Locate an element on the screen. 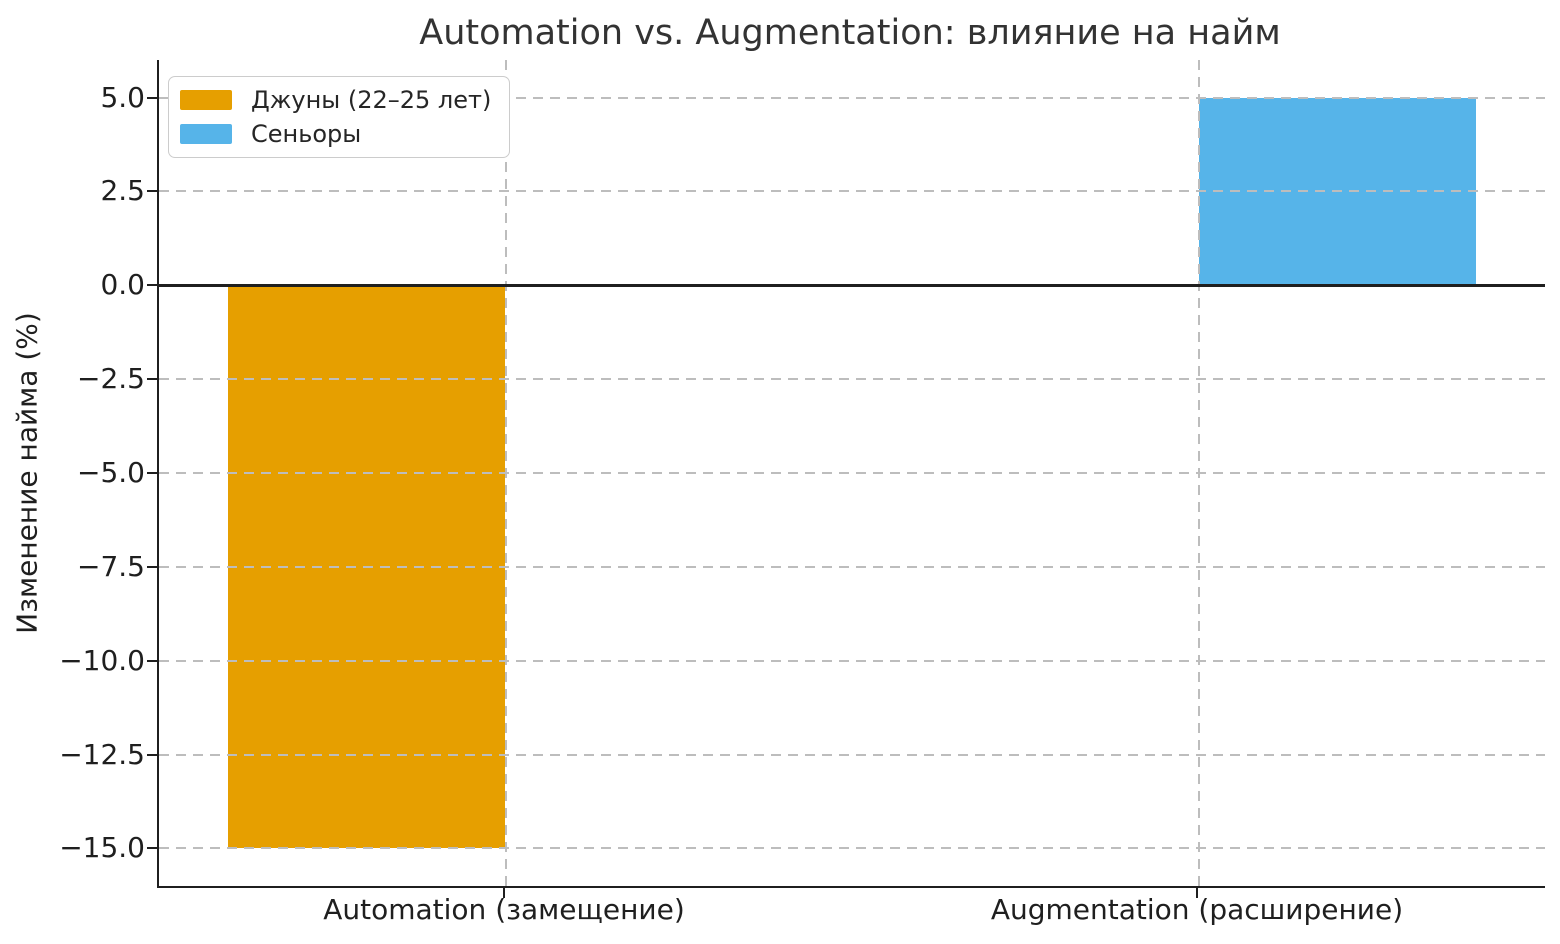 The image size is (1560, 944). x-tick-label-automation: Automation (замещение) is located at coordinates (504, 909).